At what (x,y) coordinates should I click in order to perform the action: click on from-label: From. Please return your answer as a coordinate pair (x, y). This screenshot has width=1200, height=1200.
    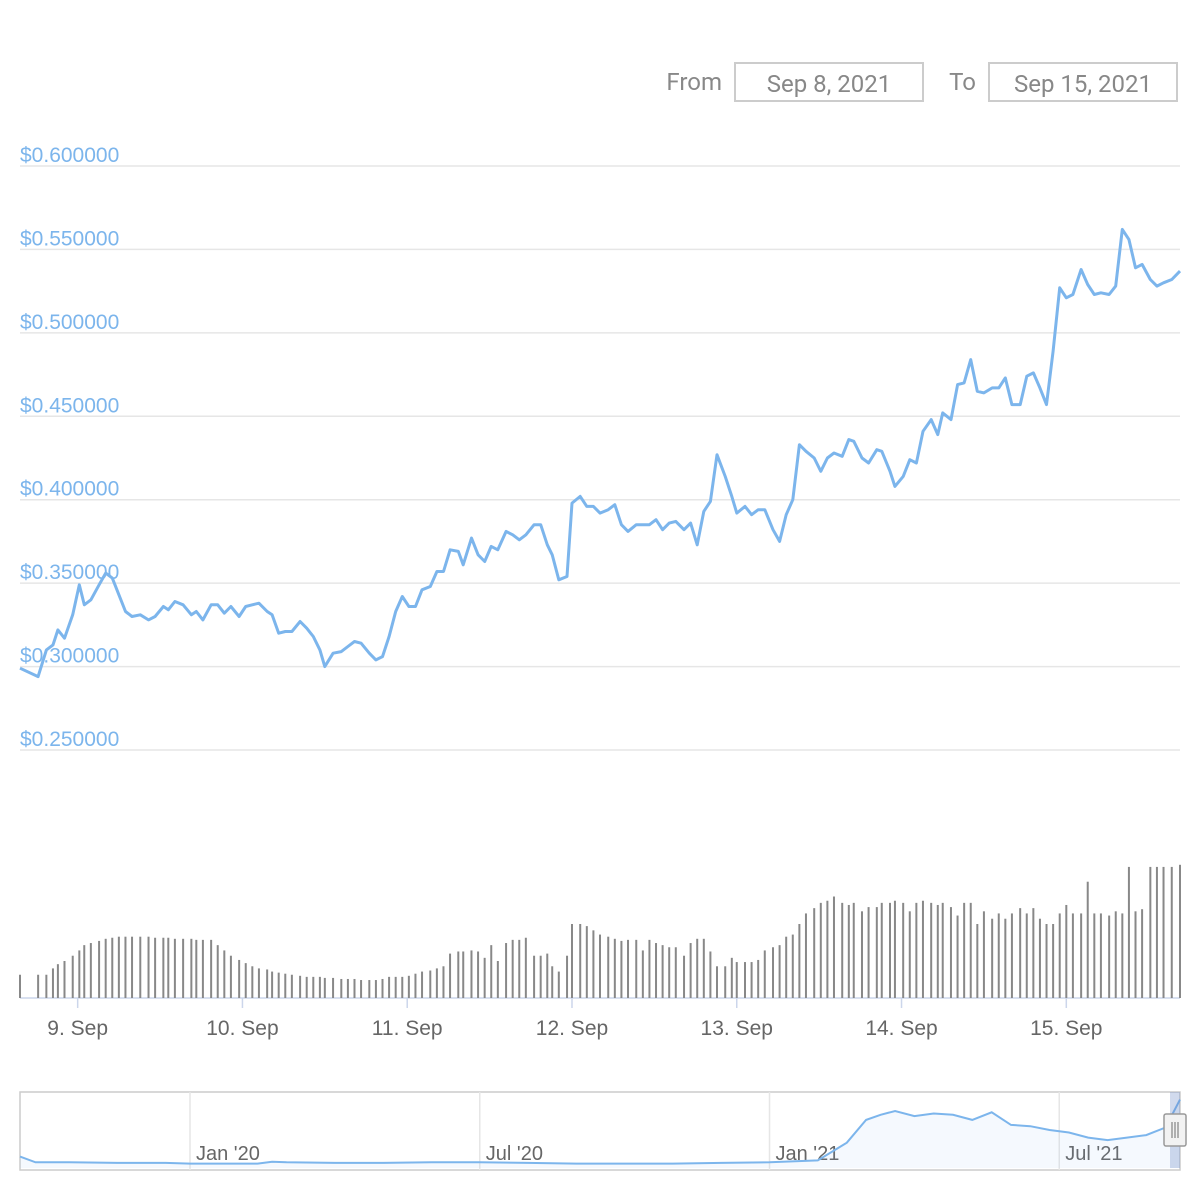
    Looking at the image, I should click on (694, 82).